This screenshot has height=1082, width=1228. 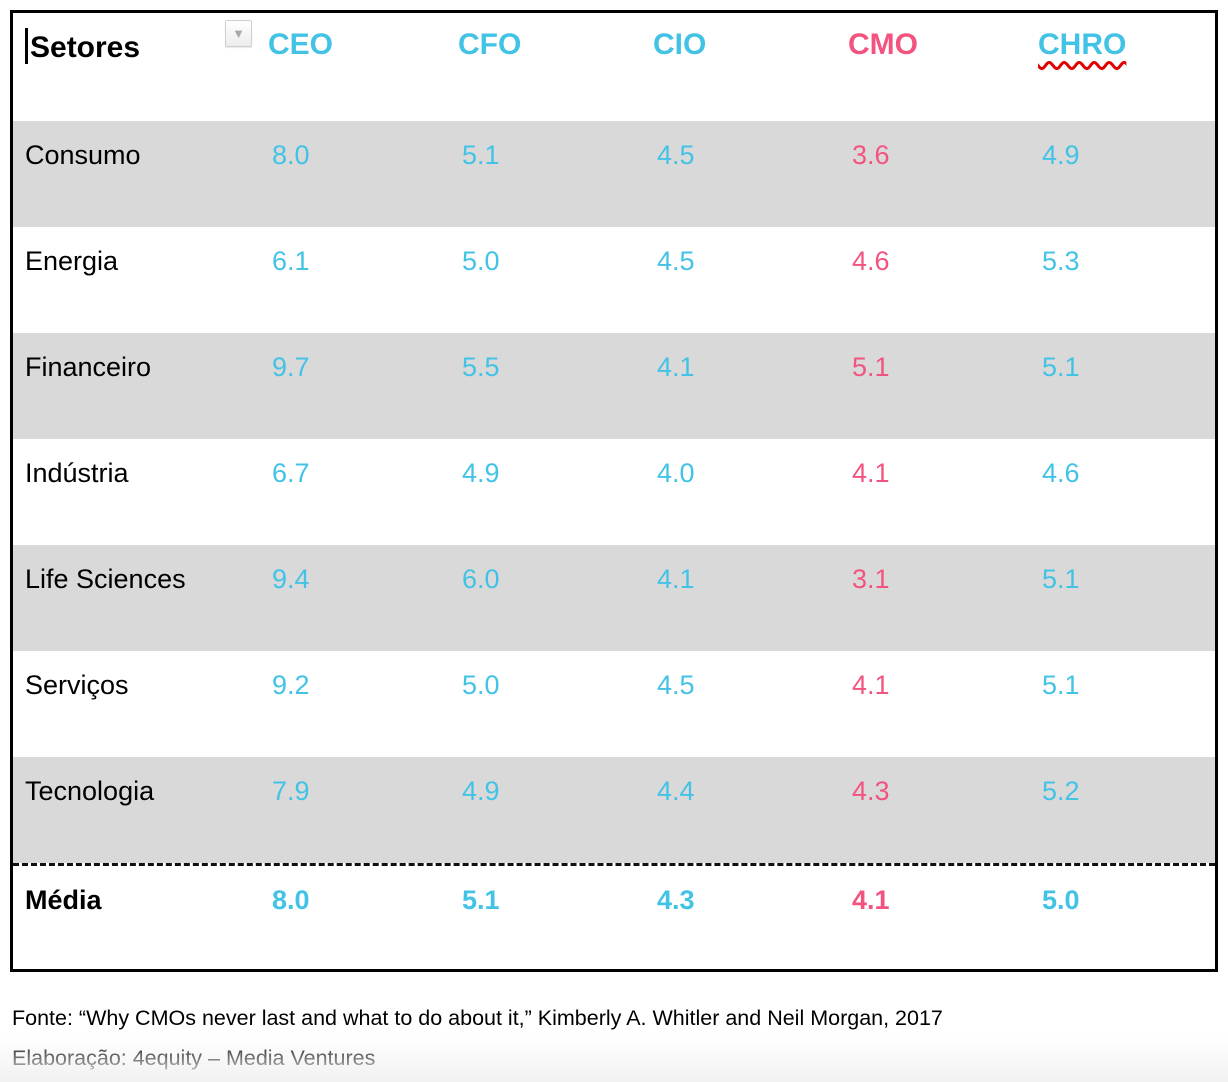 I want to click on column-header-setores: Setores ▼, so click(x=134, y=67).